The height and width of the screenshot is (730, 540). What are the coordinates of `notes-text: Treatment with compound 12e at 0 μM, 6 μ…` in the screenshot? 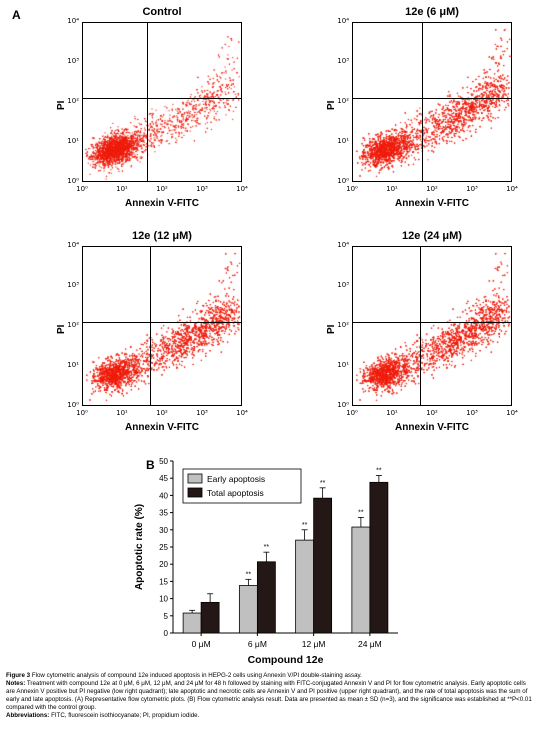 It's located at (269, 695).